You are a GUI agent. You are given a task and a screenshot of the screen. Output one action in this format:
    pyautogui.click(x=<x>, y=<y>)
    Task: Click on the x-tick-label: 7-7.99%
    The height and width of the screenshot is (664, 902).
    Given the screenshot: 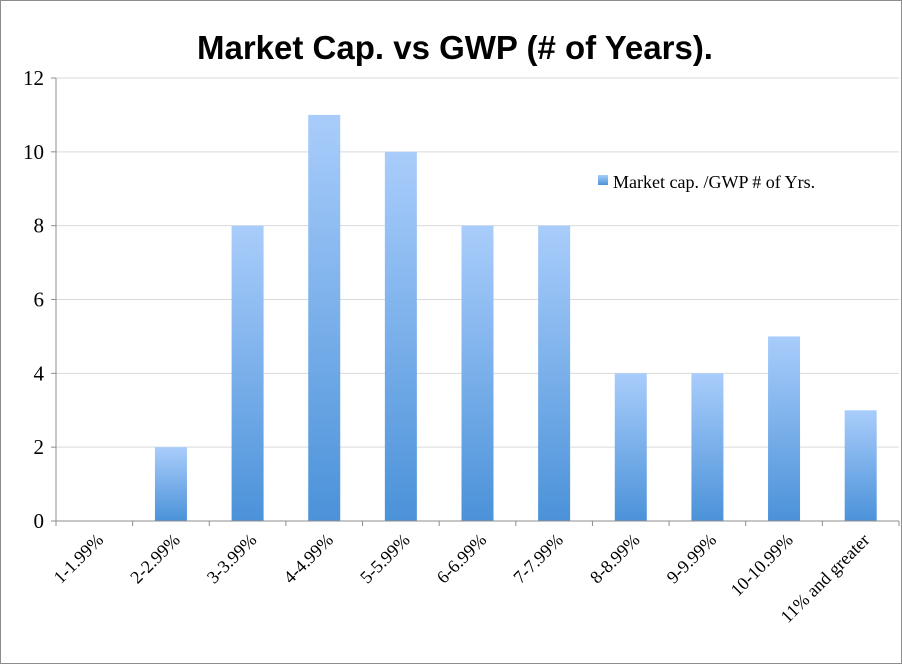 What is the action you would take?
    pyautogui.click(x=538, y=559)
    